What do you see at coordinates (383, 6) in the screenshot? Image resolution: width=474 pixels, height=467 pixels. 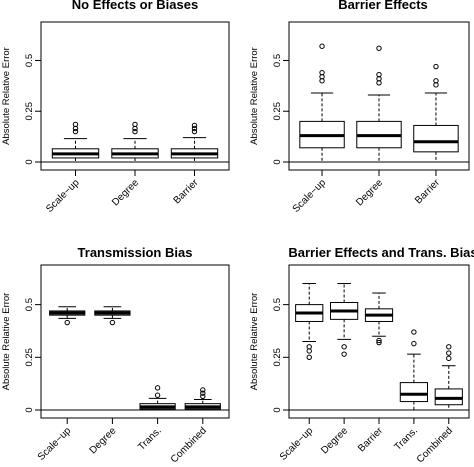 I see `chart-title: Barrier Effects` at bounding box center [383, 6].